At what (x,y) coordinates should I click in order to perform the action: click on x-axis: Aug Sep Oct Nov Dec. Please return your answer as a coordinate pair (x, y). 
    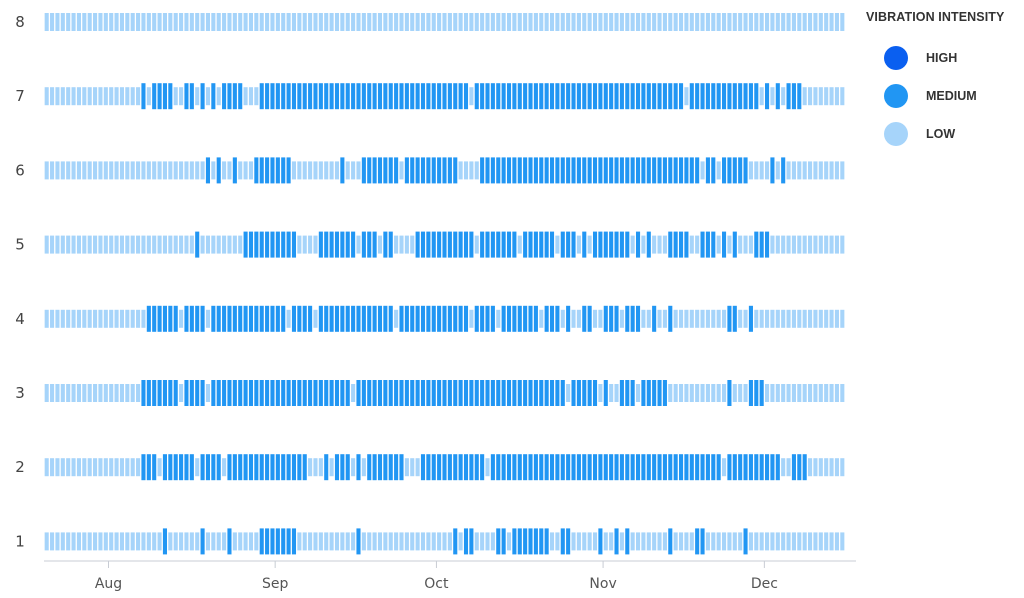
    Looking at the image, I should click on (436, 584).